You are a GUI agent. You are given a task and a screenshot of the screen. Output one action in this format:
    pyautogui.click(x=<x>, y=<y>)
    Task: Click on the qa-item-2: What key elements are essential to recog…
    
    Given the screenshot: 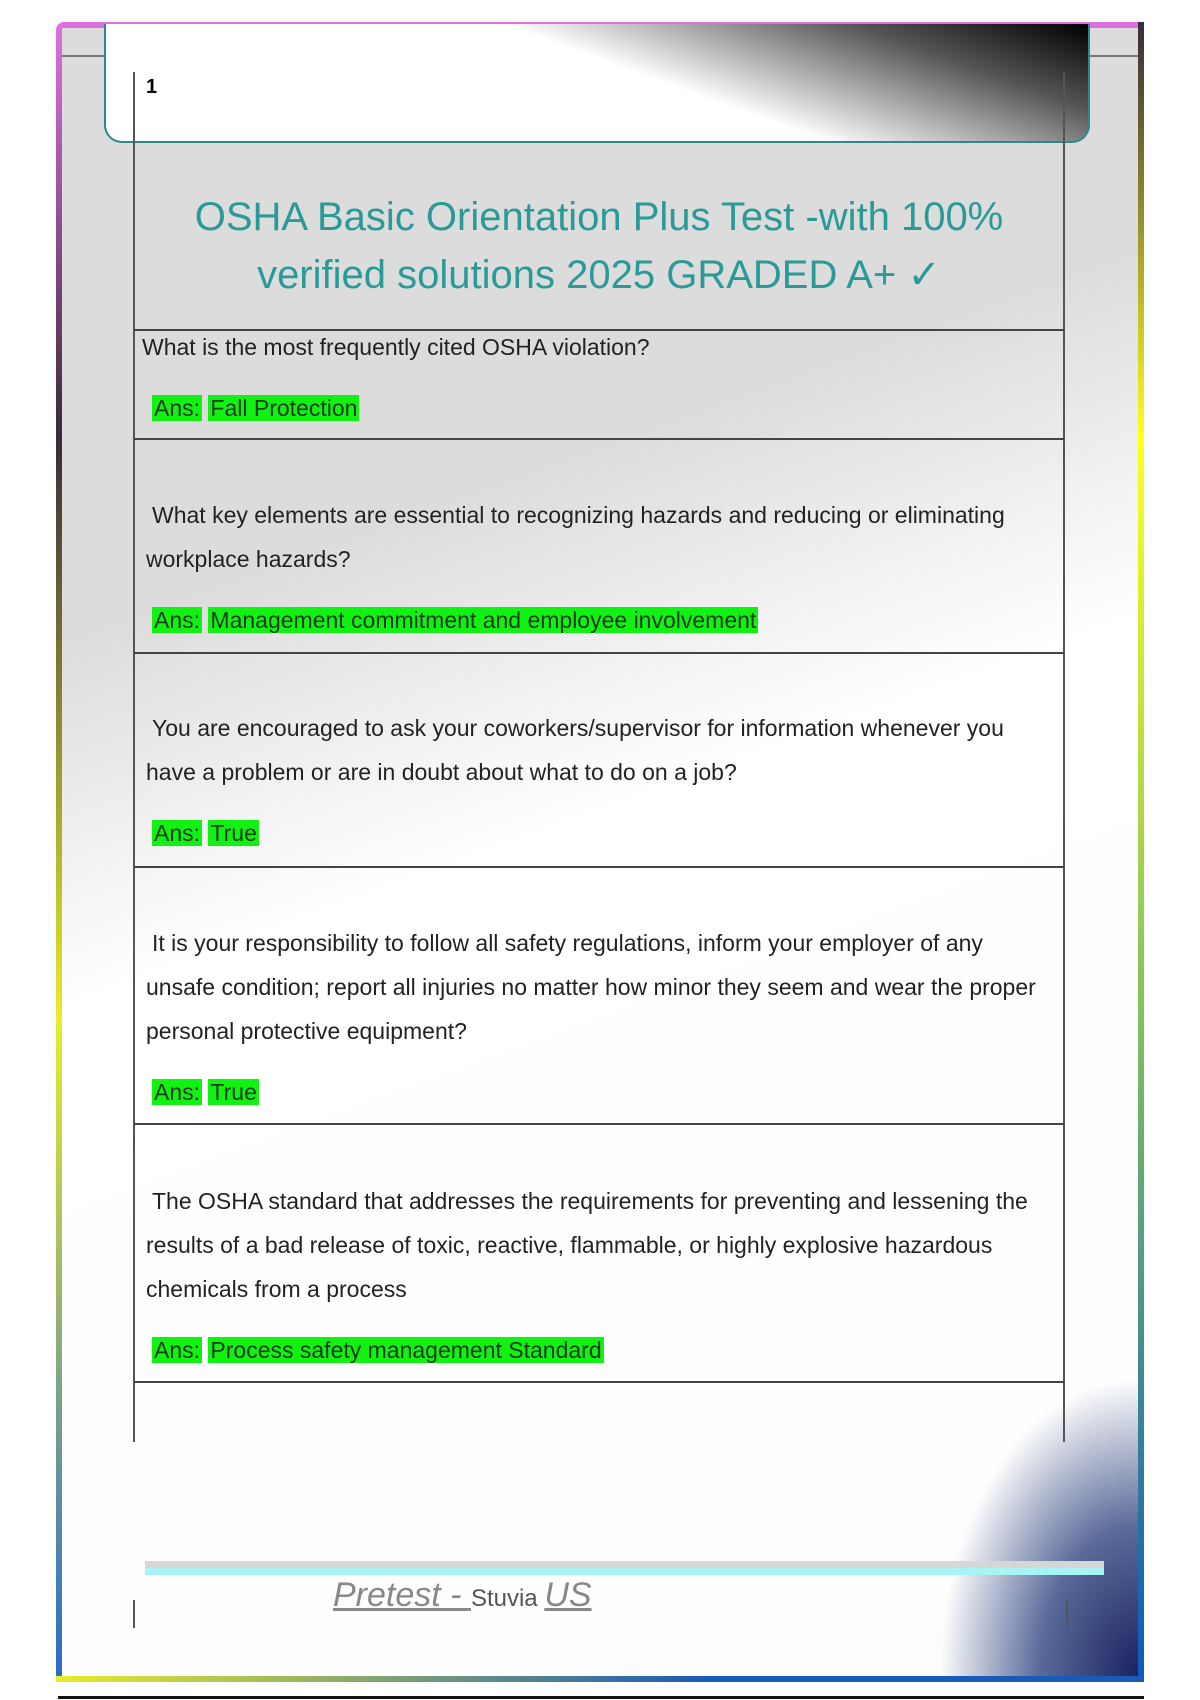 What is the action you would take?
    pyautogui.click(x=601, y=564)
    